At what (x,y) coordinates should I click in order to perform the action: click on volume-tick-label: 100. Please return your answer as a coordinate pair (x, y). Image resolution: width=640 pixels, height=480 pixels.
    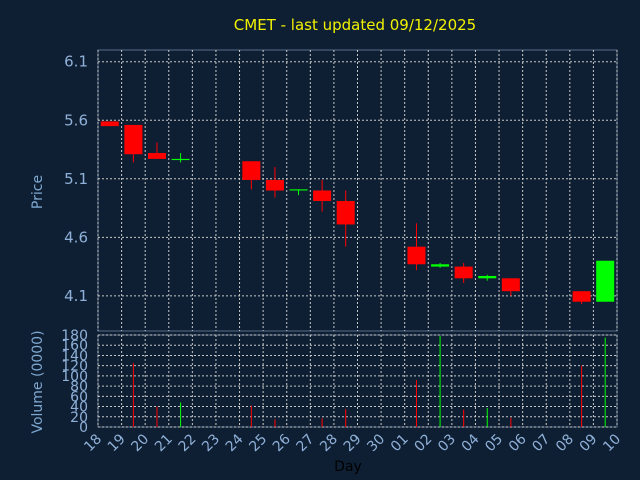
    Looking at the image, I should click on (74, 377).